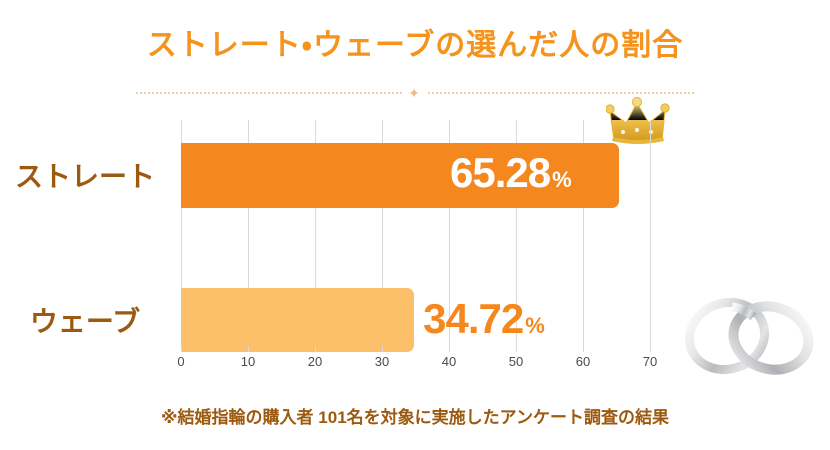  I want to click on bar-value-wave-number: 34.72, so click(473, 318).